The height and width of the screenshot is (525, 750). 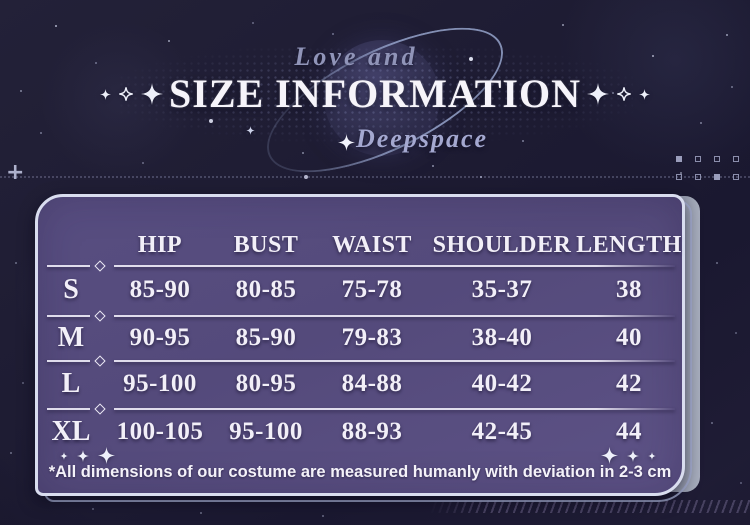 I want to click on sparkle-group-left, so click(x=131, y=94).